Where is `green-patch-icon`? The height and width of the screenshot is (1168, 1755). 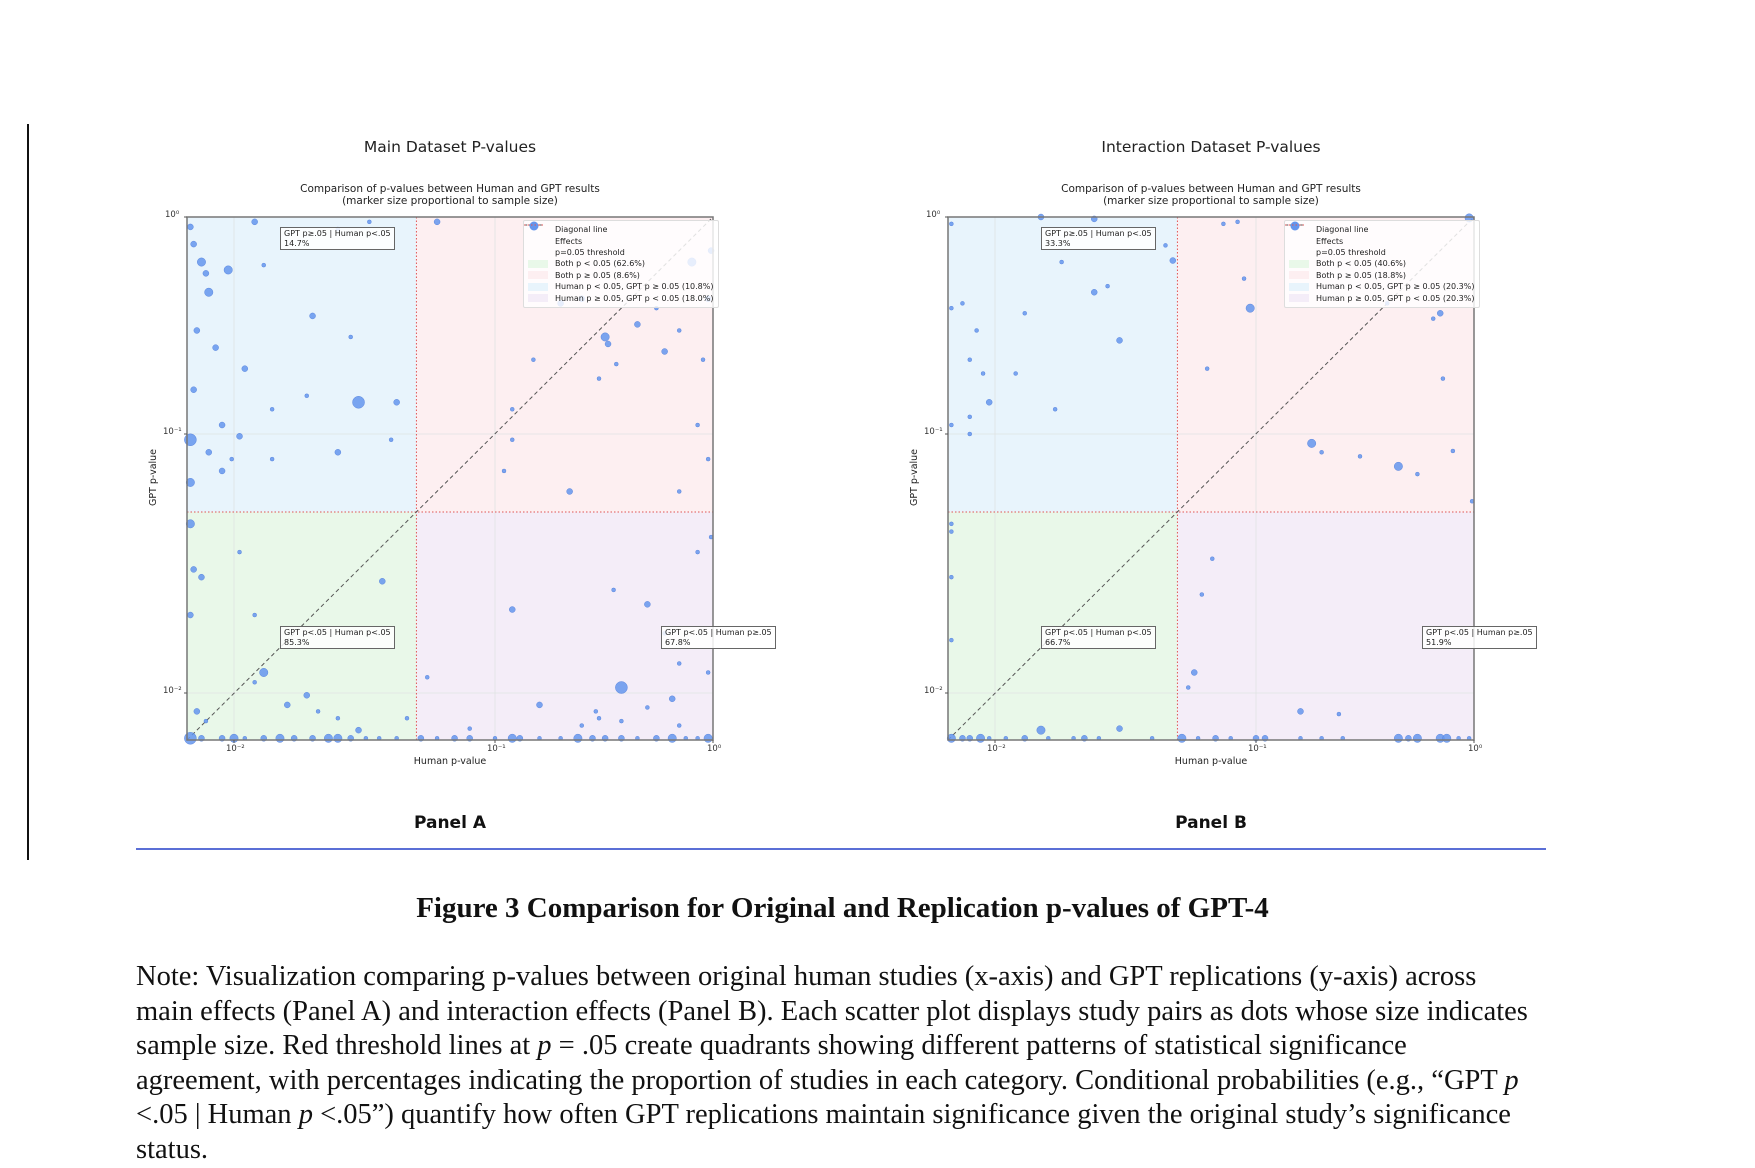
green-patch-icon is located at coordinates (538, 263).